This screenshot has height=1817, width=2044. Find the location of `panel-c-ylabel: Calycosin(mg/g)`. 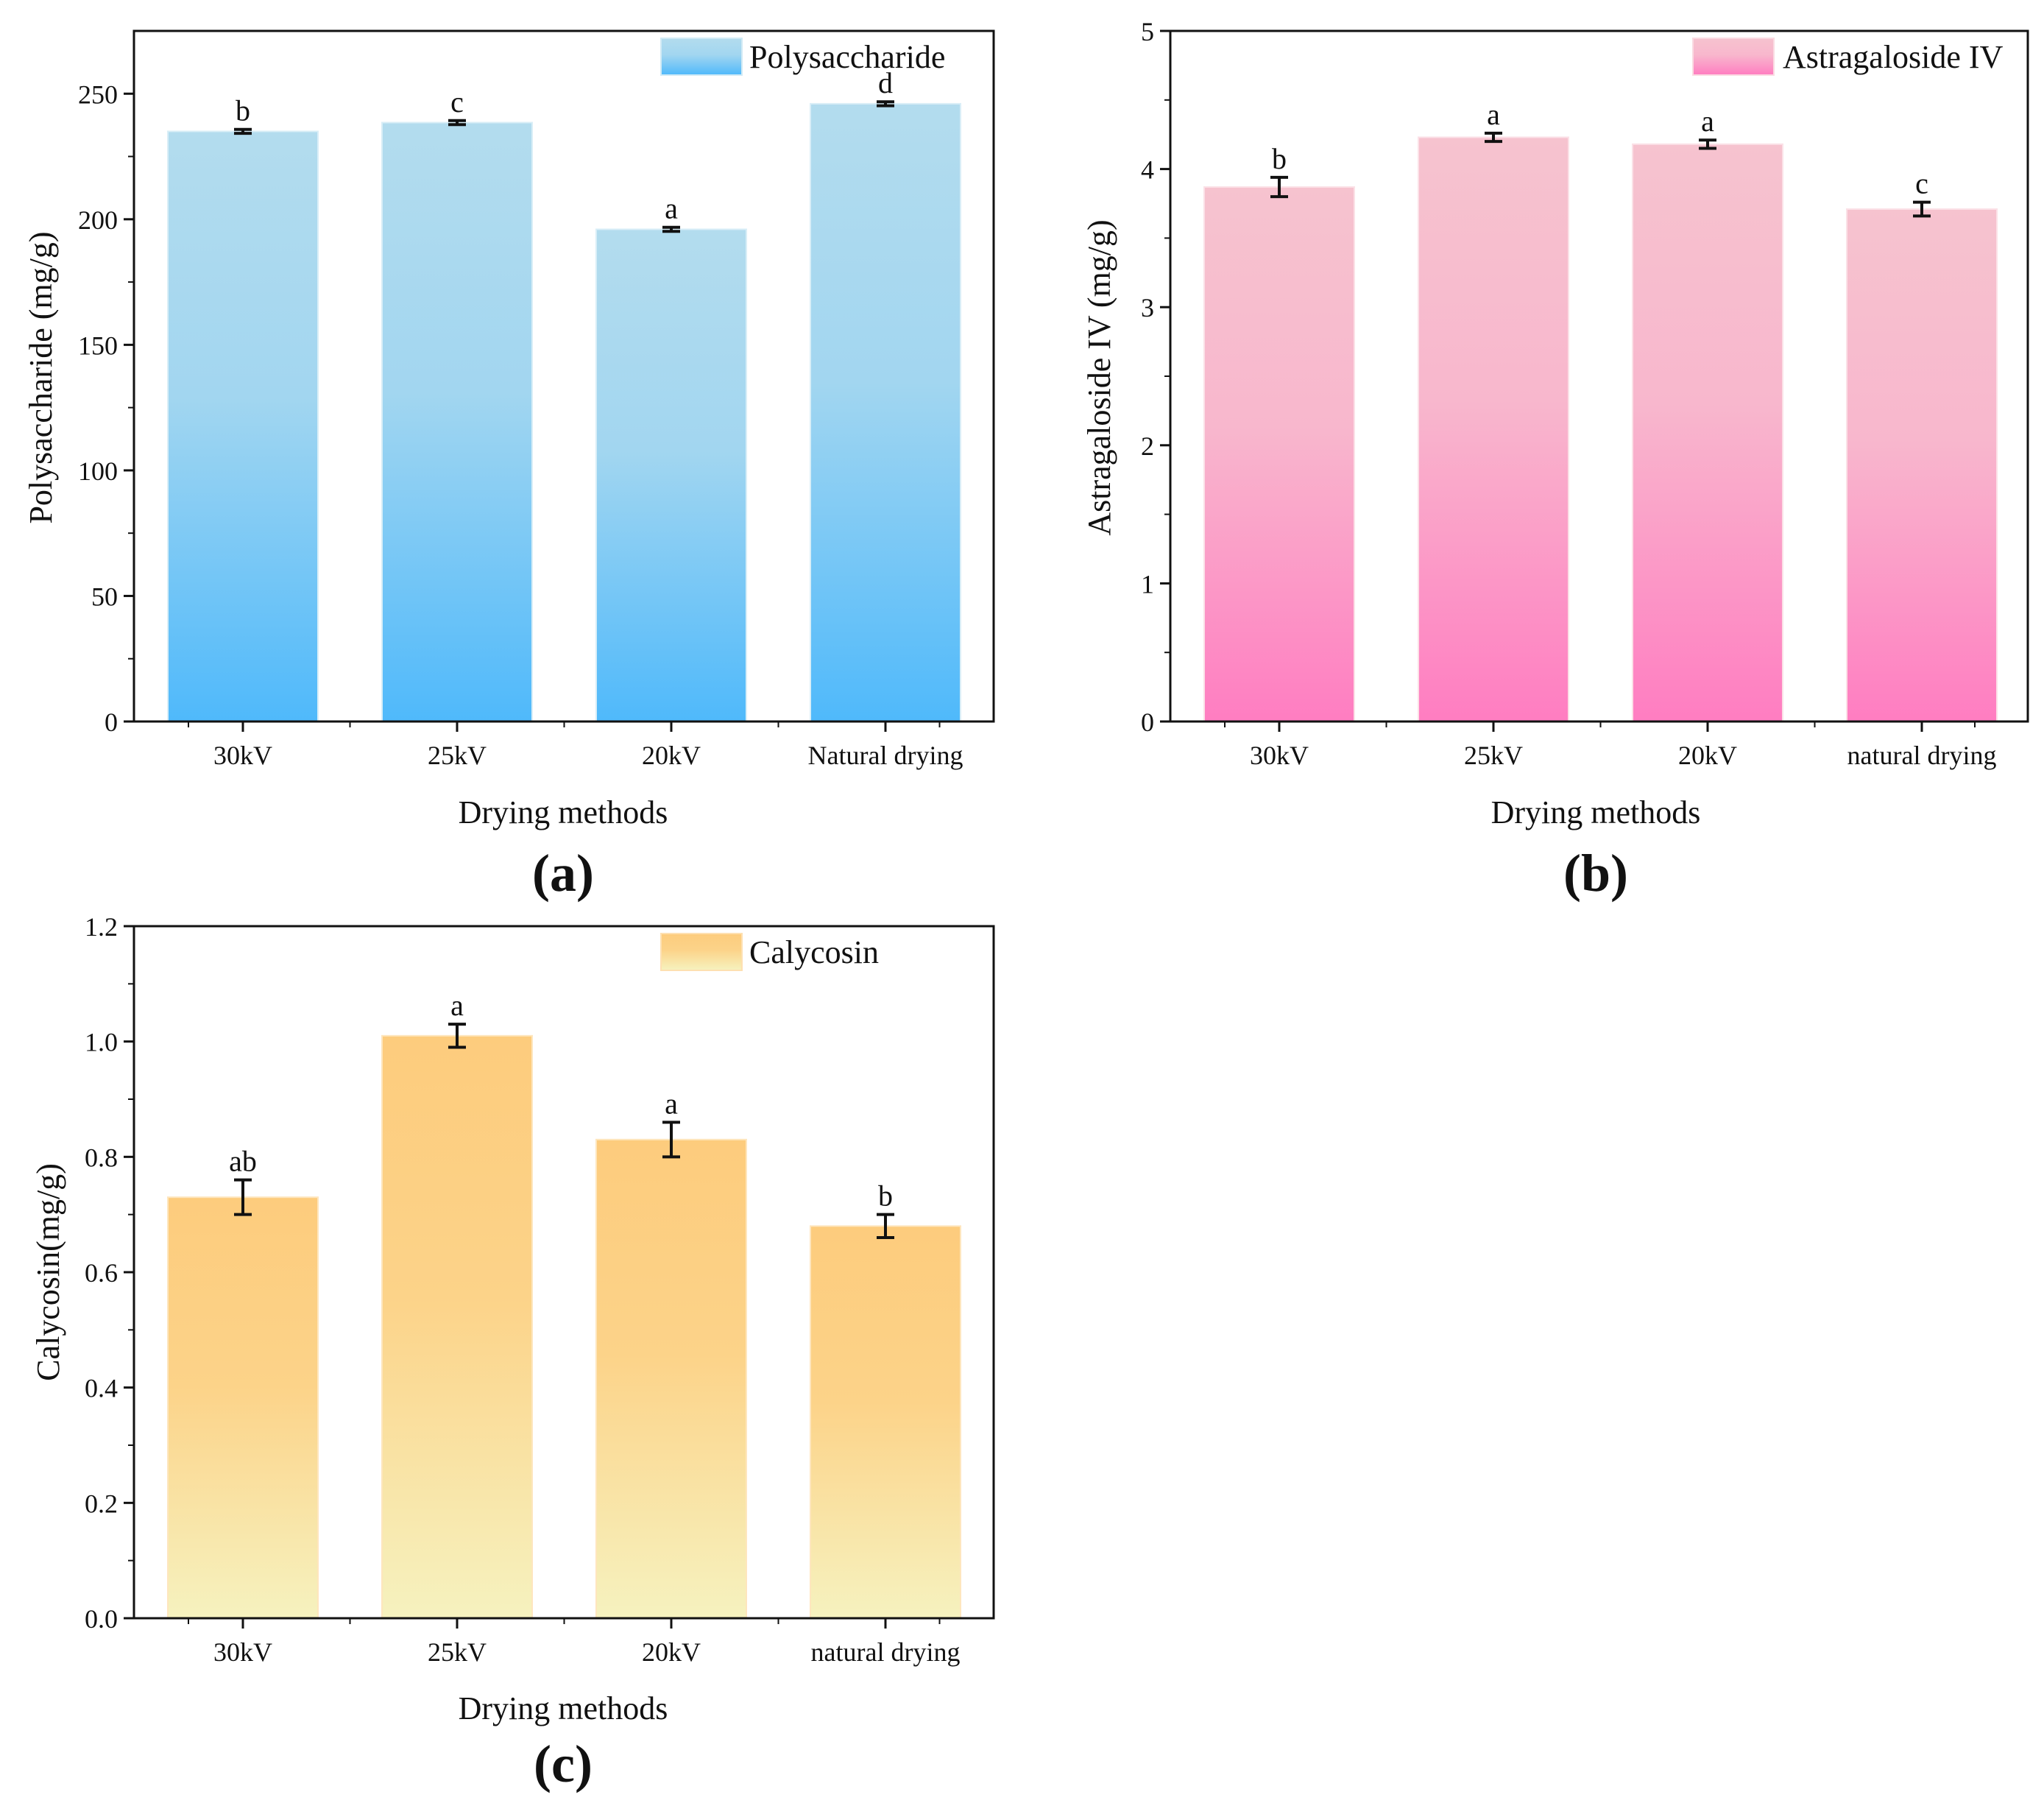

panel-c-ylabel: Calycosin(mg/g) is located at coordinates (48, 1272).